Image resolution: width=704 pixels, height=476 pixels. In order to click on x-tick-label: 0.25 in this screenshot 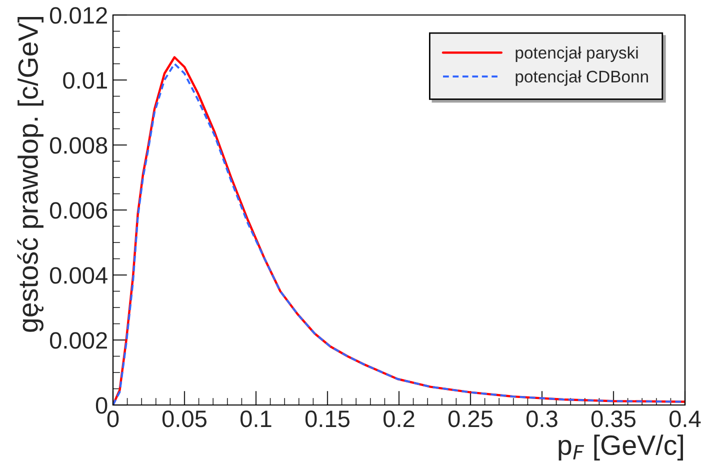, I will do `click(470, 419)`.